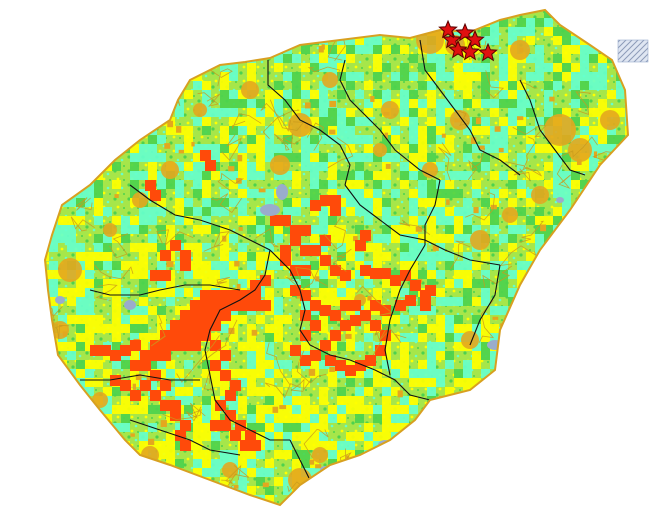  I want to click on urban-patch, so click(70, 270).